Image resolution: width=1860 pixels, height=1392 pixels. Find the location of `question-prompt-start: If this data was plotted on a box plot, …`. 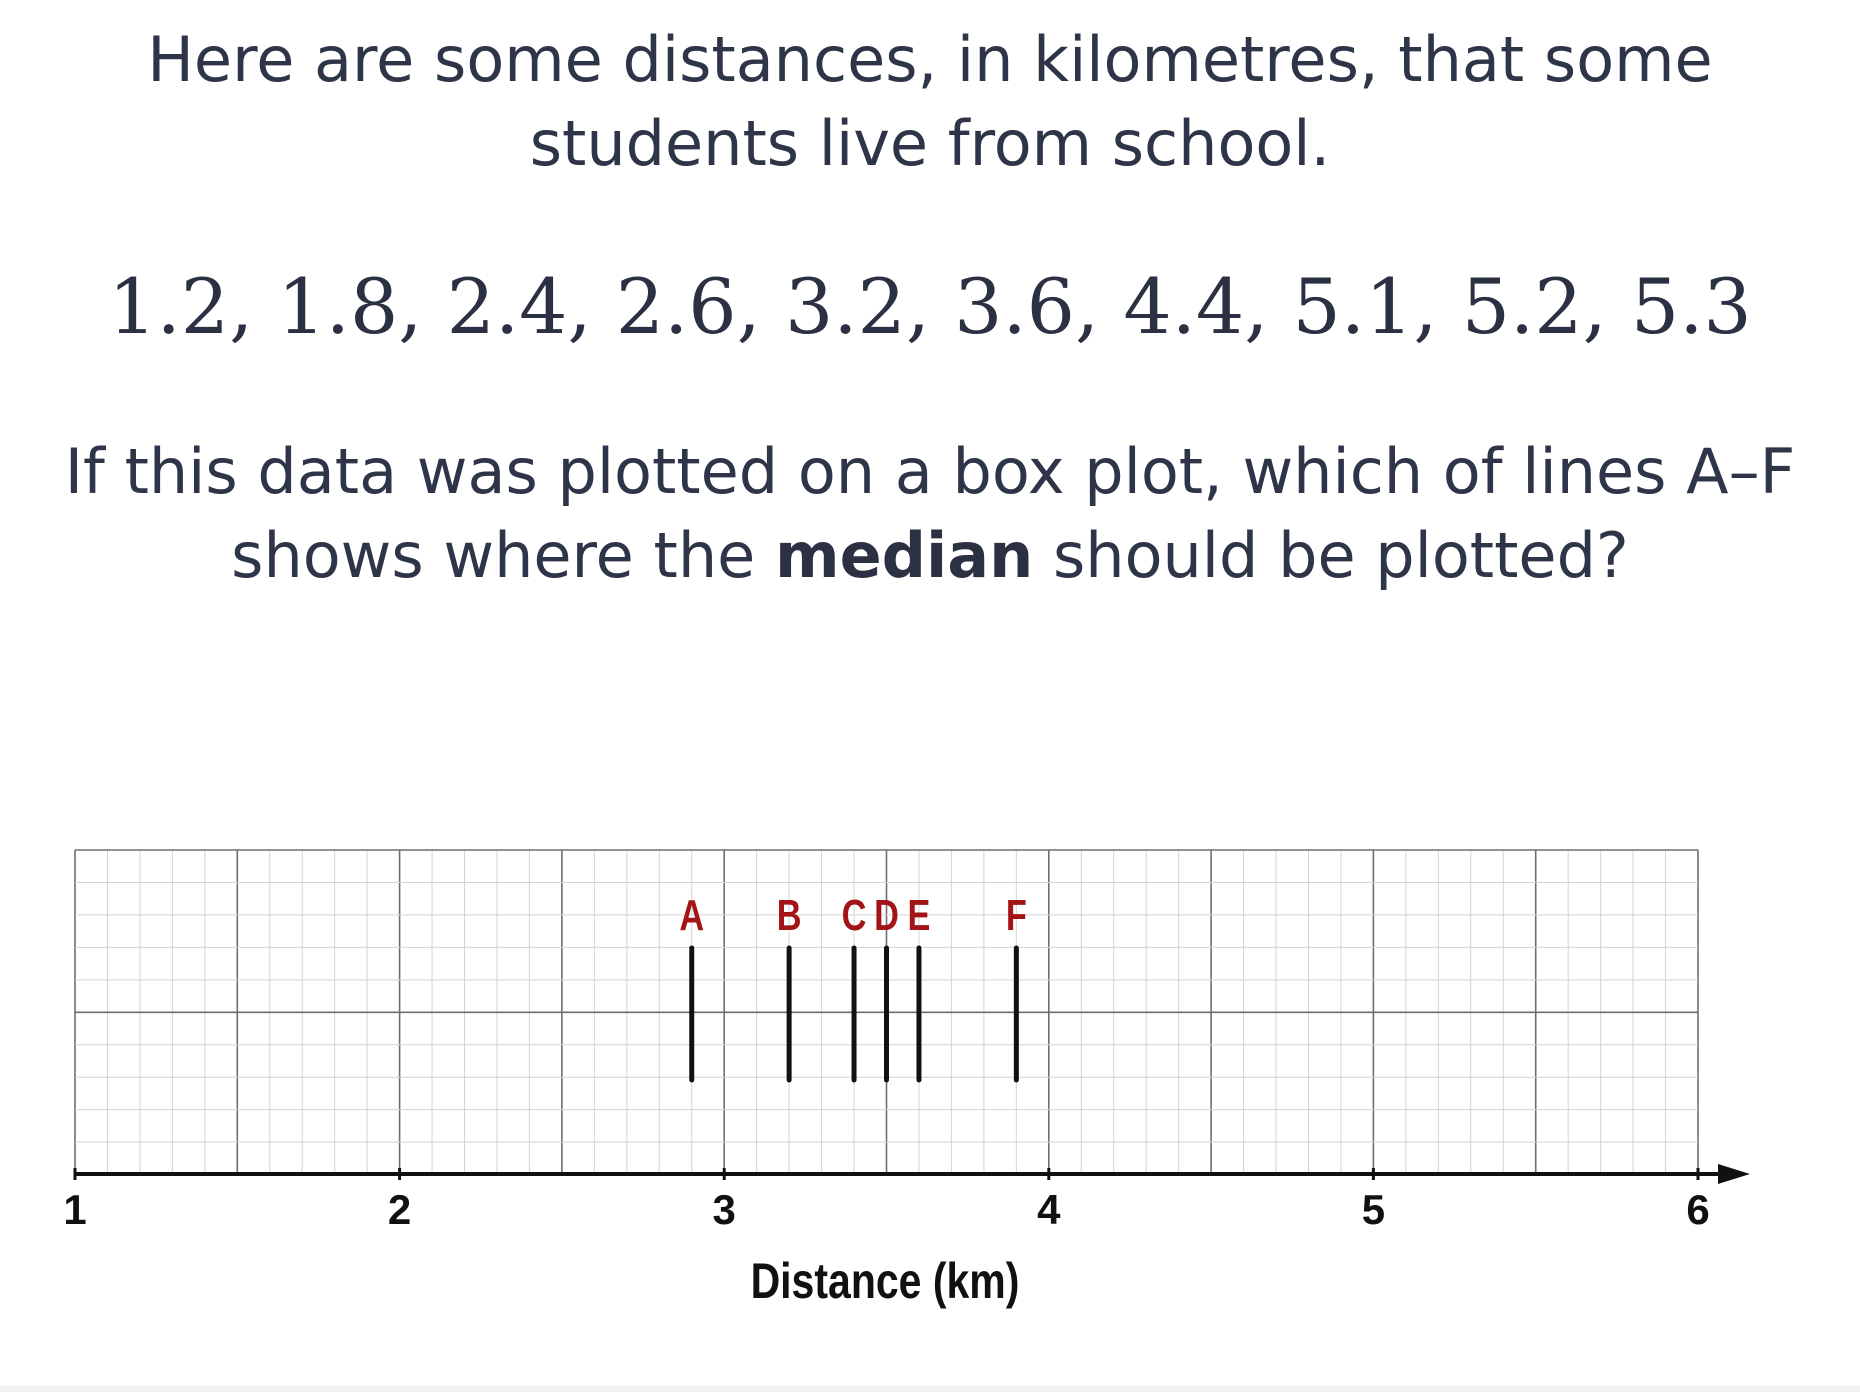

question-prompt-start: If this data was plotted on a box plot, … is located at coordinates (930, 513).